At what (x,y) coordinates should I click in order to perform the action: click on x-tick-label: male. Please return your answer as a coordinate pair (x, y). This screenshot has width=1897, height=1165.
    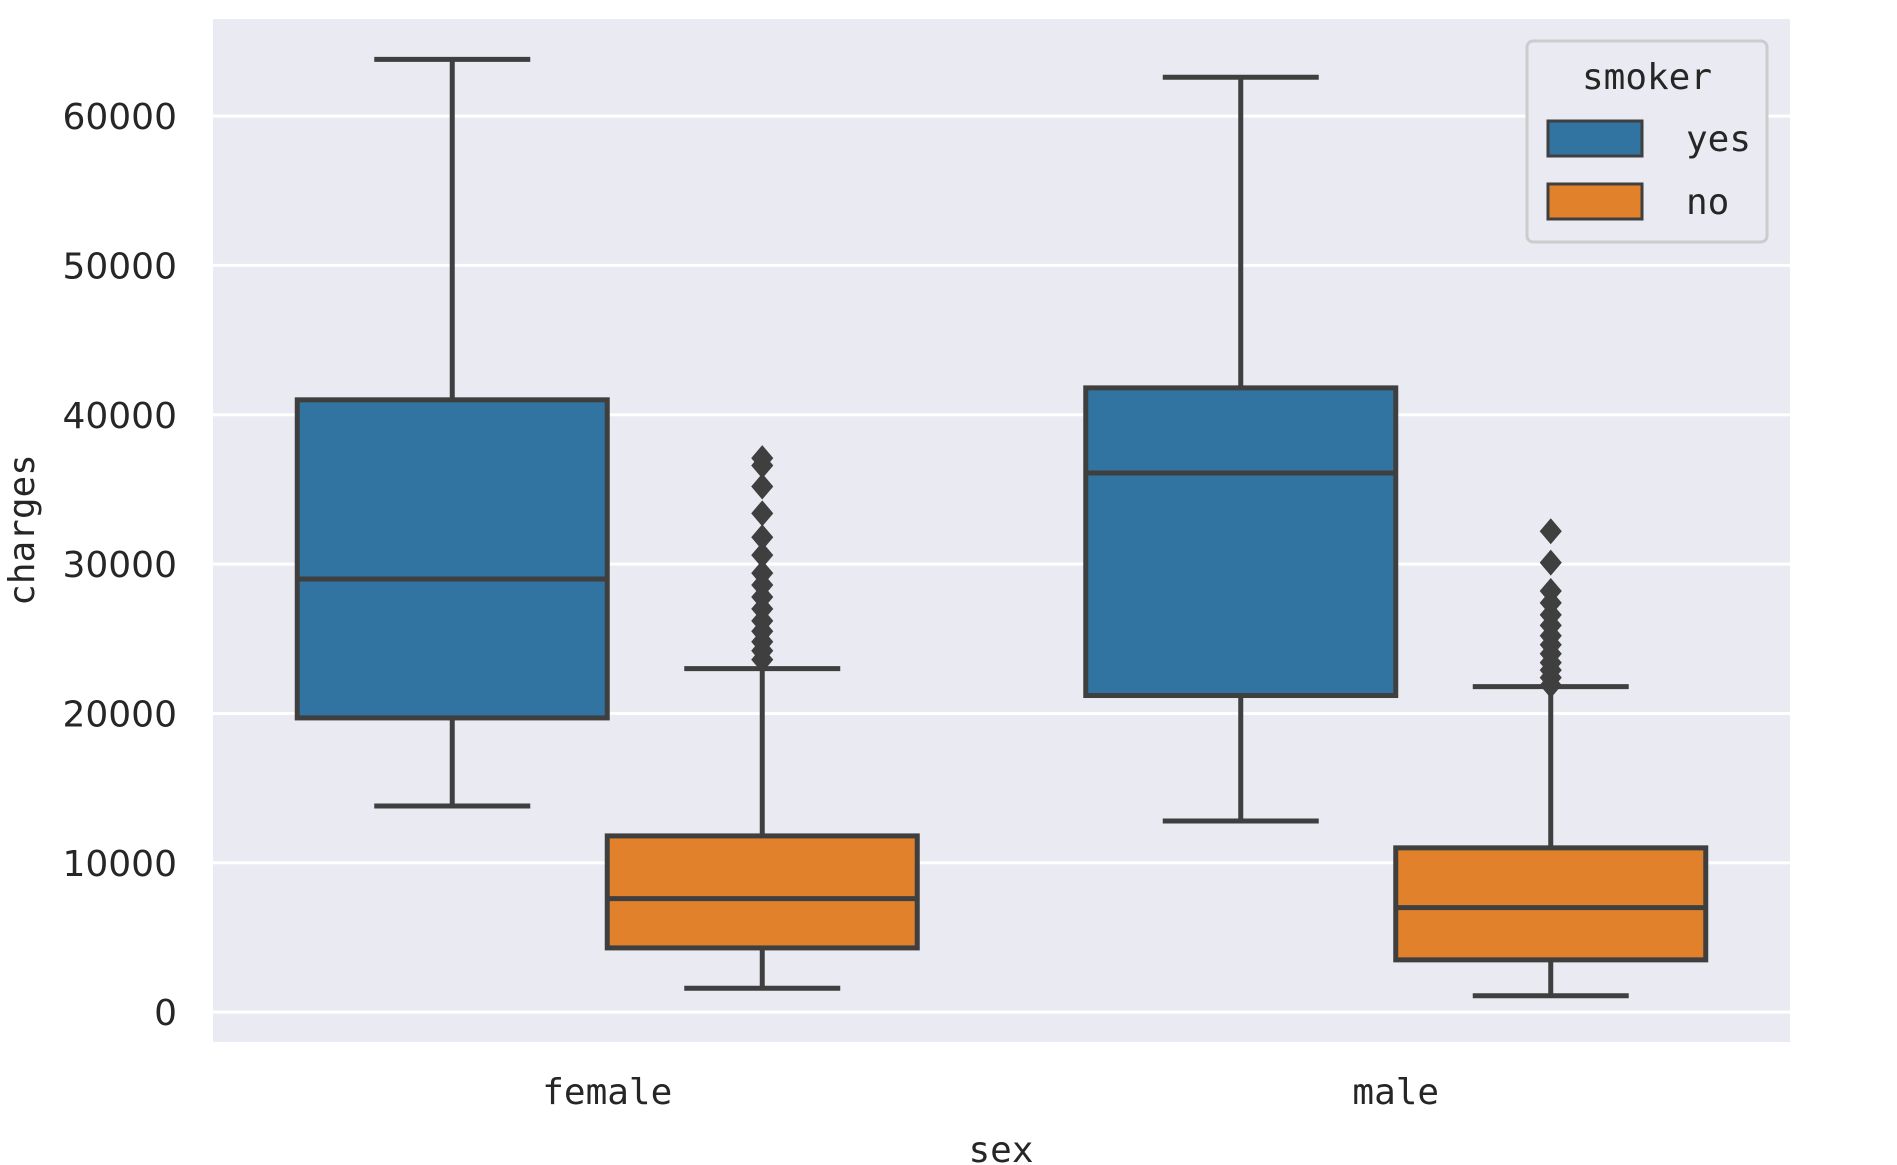
    Looking at the image, I should click on (1395, 1092).